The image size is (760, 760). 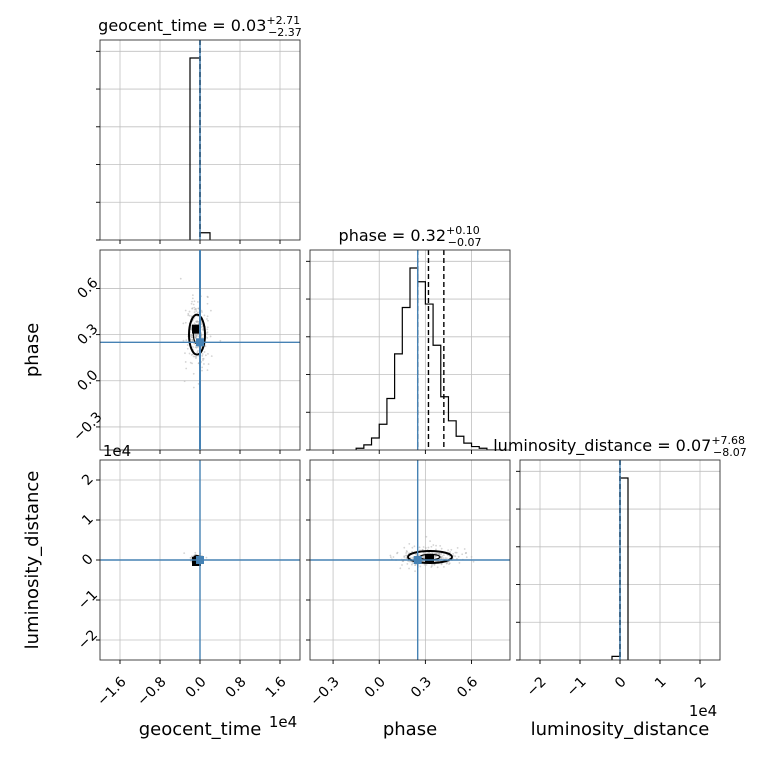 I want to click on y-tick-label: −2, so click(x=88, y=640).